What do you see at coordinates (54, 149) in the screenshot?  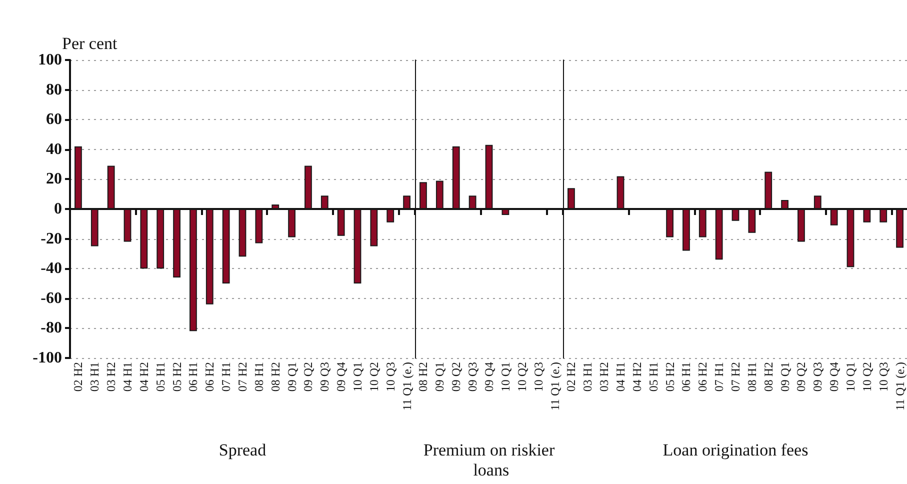 I see `y-tick-label: 40` at bounding box center [54, 149].